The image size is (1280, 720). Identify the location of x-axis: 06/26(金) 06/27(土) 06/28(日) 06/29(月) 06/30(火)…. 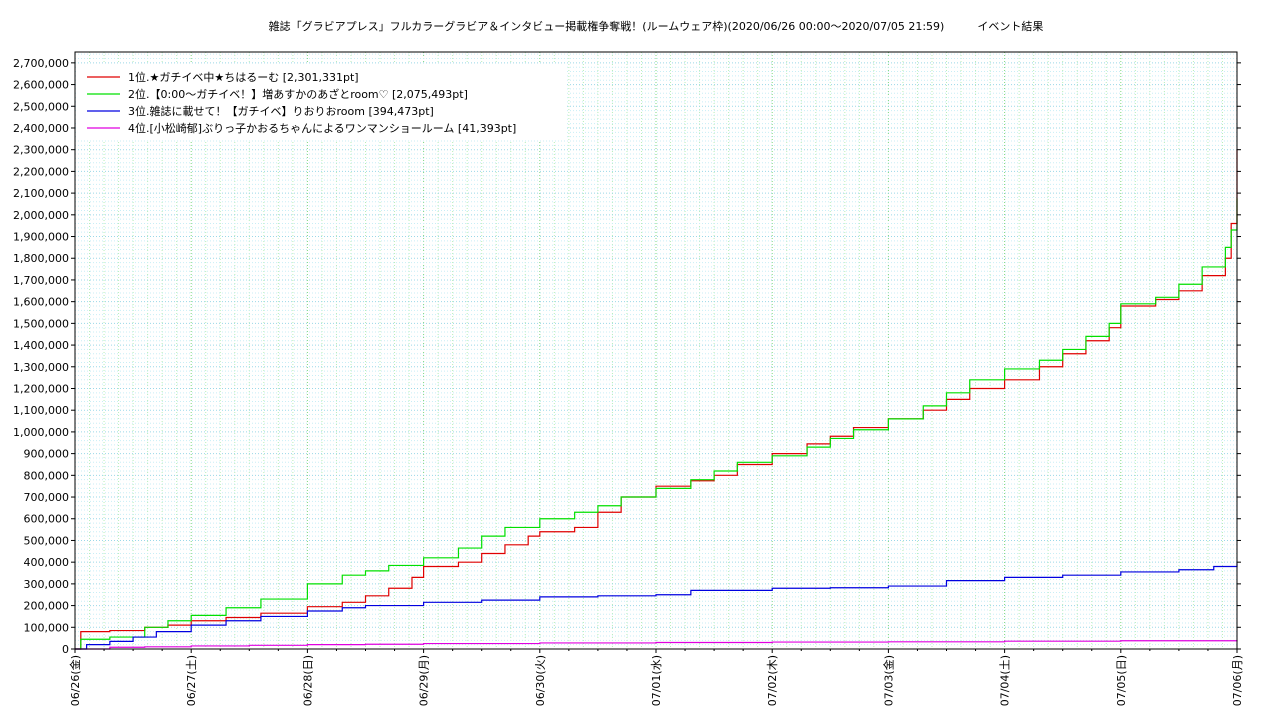
(656, 677).